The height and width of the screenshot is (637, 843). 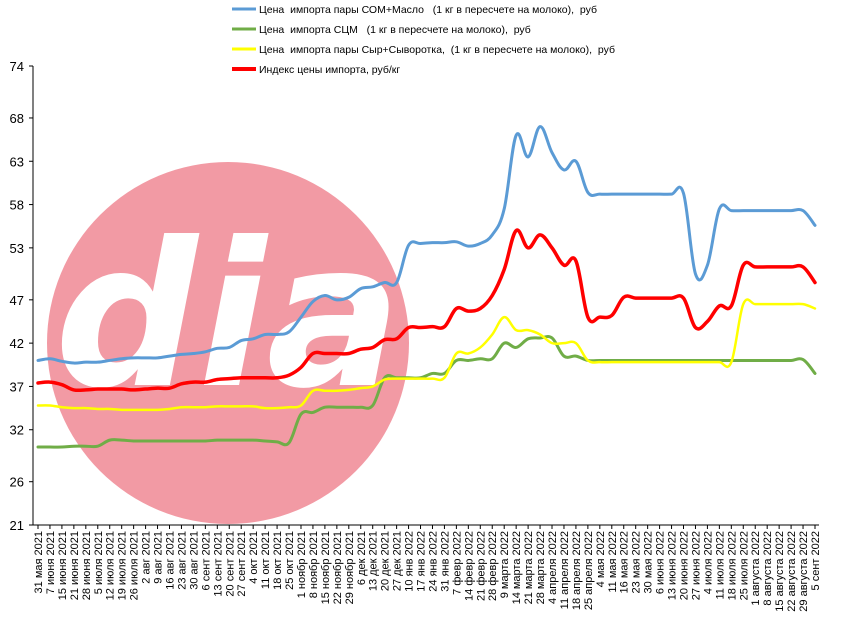 I want to click on x-tick-label: 4 апреля 2022, so click(x=553, y=567).